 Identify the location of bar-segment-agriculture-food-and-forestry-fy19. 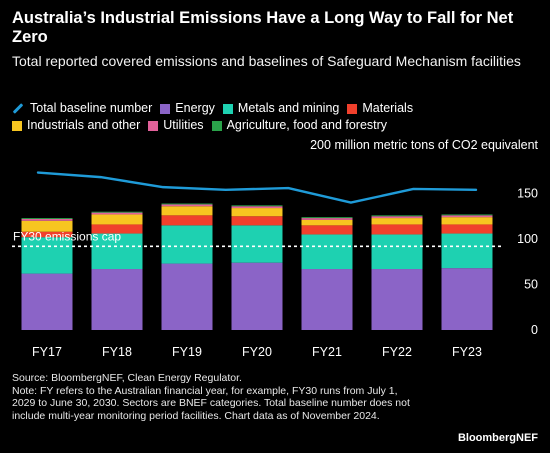
(187, 204).